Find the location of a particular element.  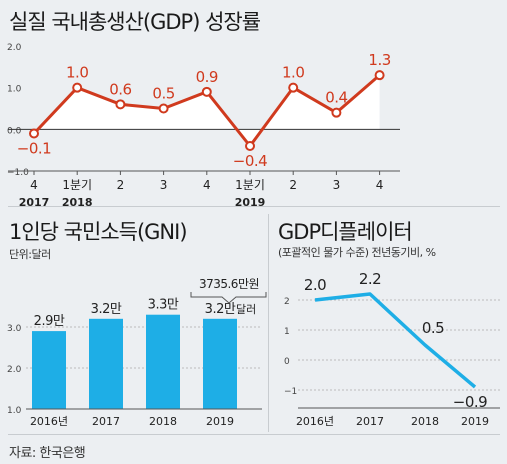

deflator-x-tick-label: 2018 is located at coordinates (425, 421).